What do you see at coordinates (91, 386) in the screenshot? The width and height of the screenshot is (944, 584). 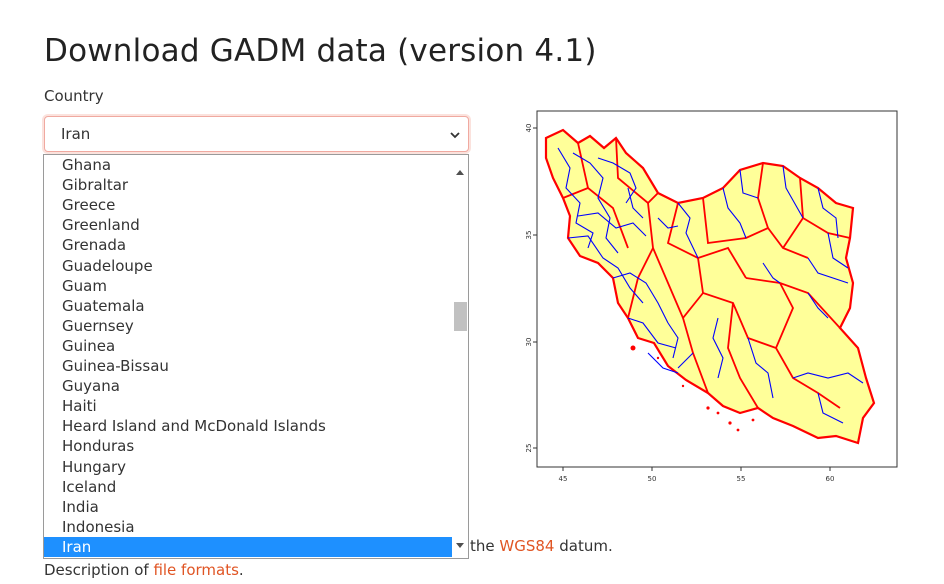 I see `dropdown-option: Guyana` at bounding box center [91, 386].